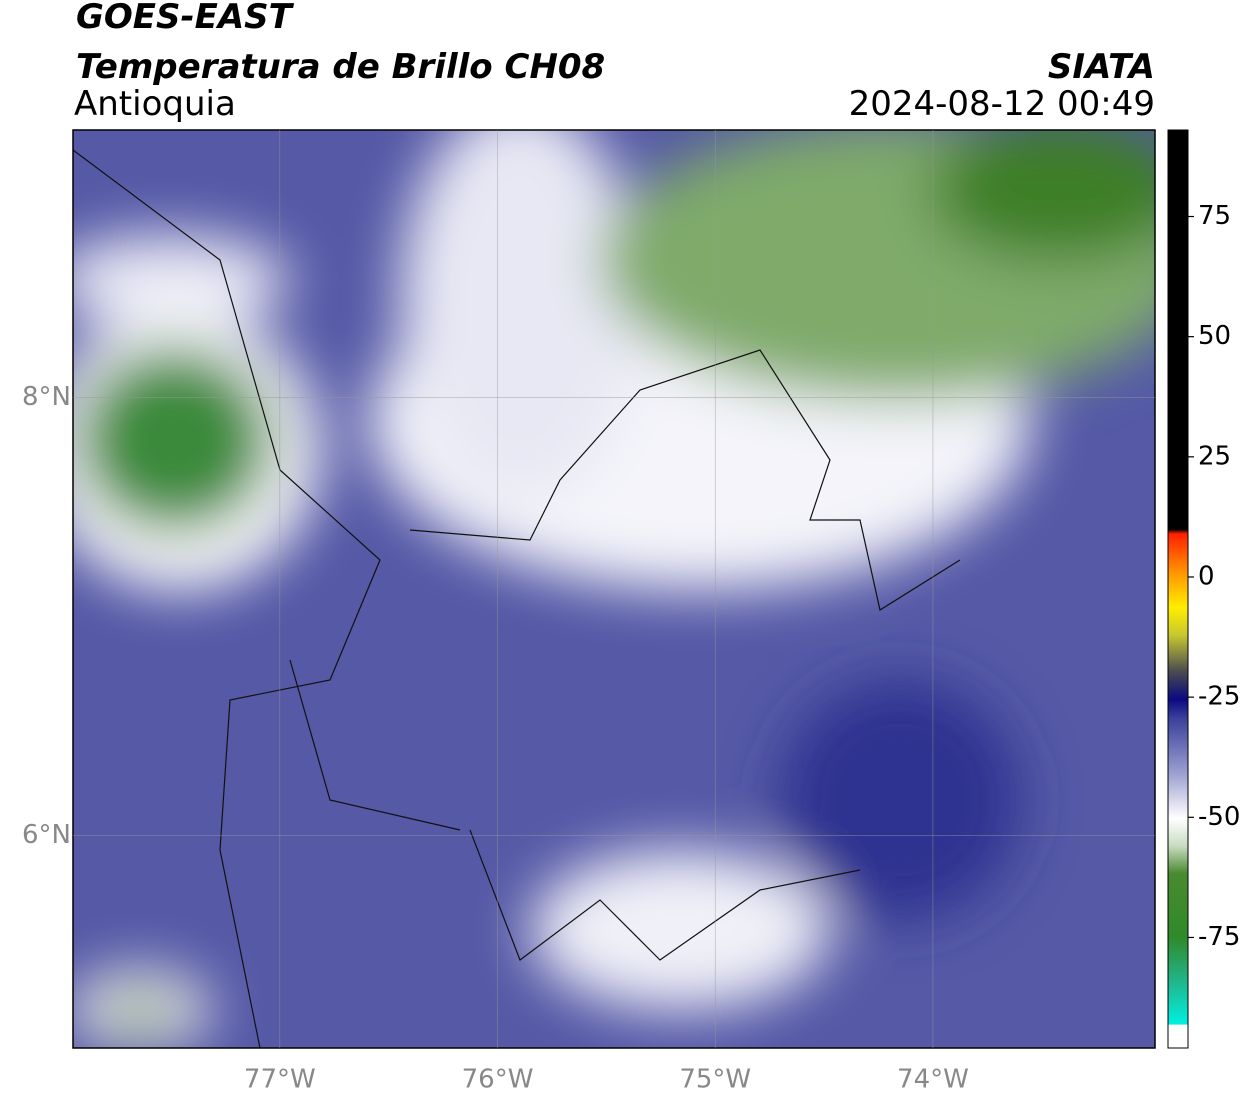  Describe the element at coordinates (46, 397) in the screenshot. I see `lat-tick-label: 8°N` at that location.